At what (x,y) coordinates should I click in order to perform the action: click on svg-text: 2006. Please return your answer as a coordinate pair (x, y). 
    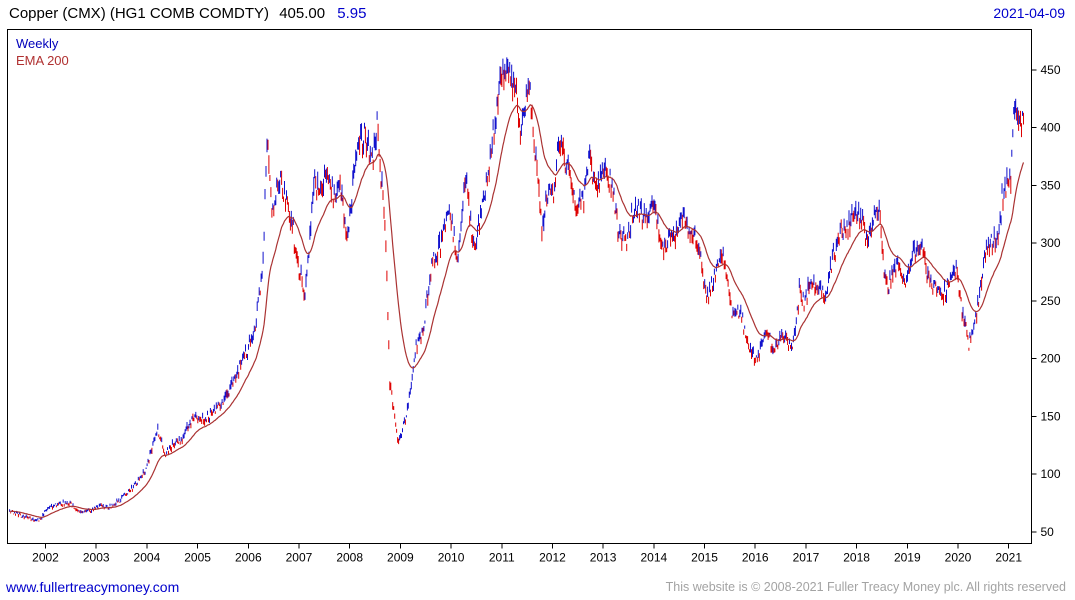
    Looking at the image, I should click on (248, 558).